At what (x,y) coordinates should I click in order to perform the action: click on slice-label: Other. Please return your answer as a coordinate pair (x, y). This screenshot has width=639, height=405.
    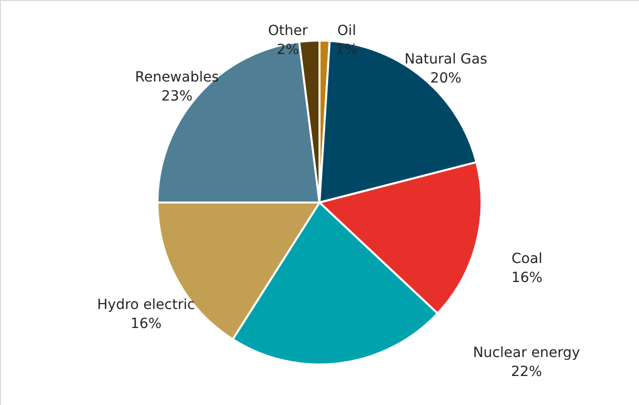
    Looking at the image, I should click on (288, 31).